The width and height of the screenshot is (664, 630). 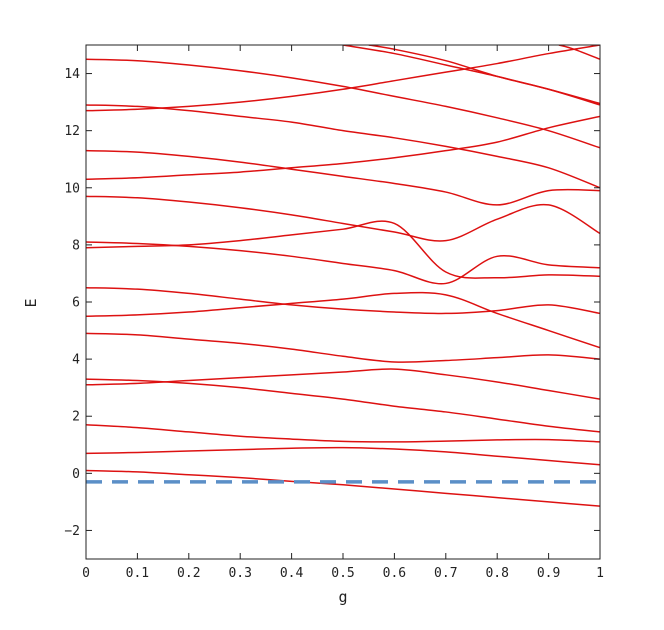 What do you see at coordinates (394, 573) in the screenshot?
I see `x-tick-label: 0.6` at bounding box center [394, 573].